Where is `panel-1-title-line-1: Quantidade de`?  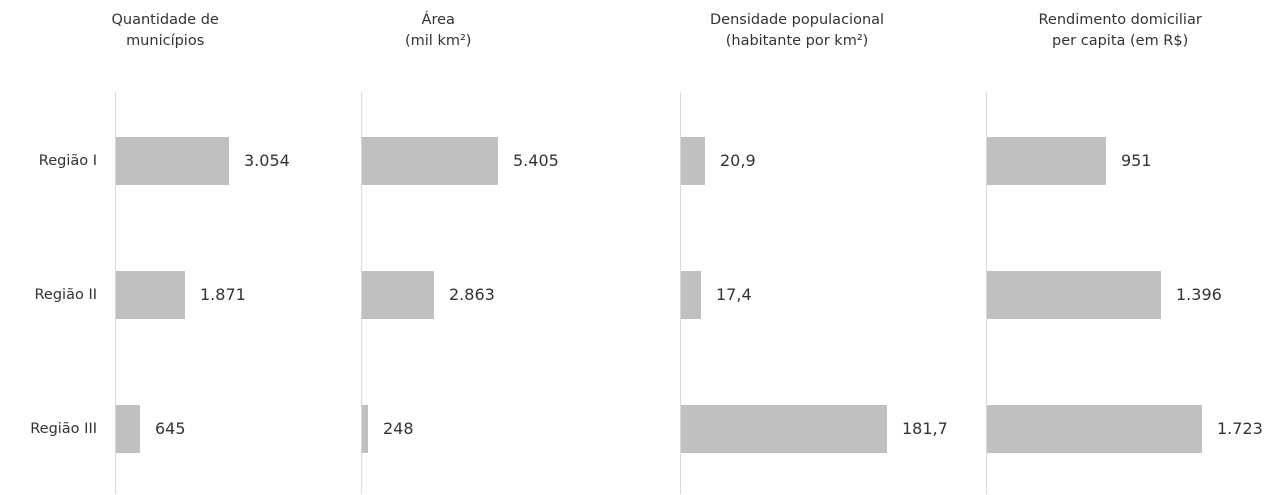
panel-1-title-line-1: Quantidade de is located at coordinates (165, 20).